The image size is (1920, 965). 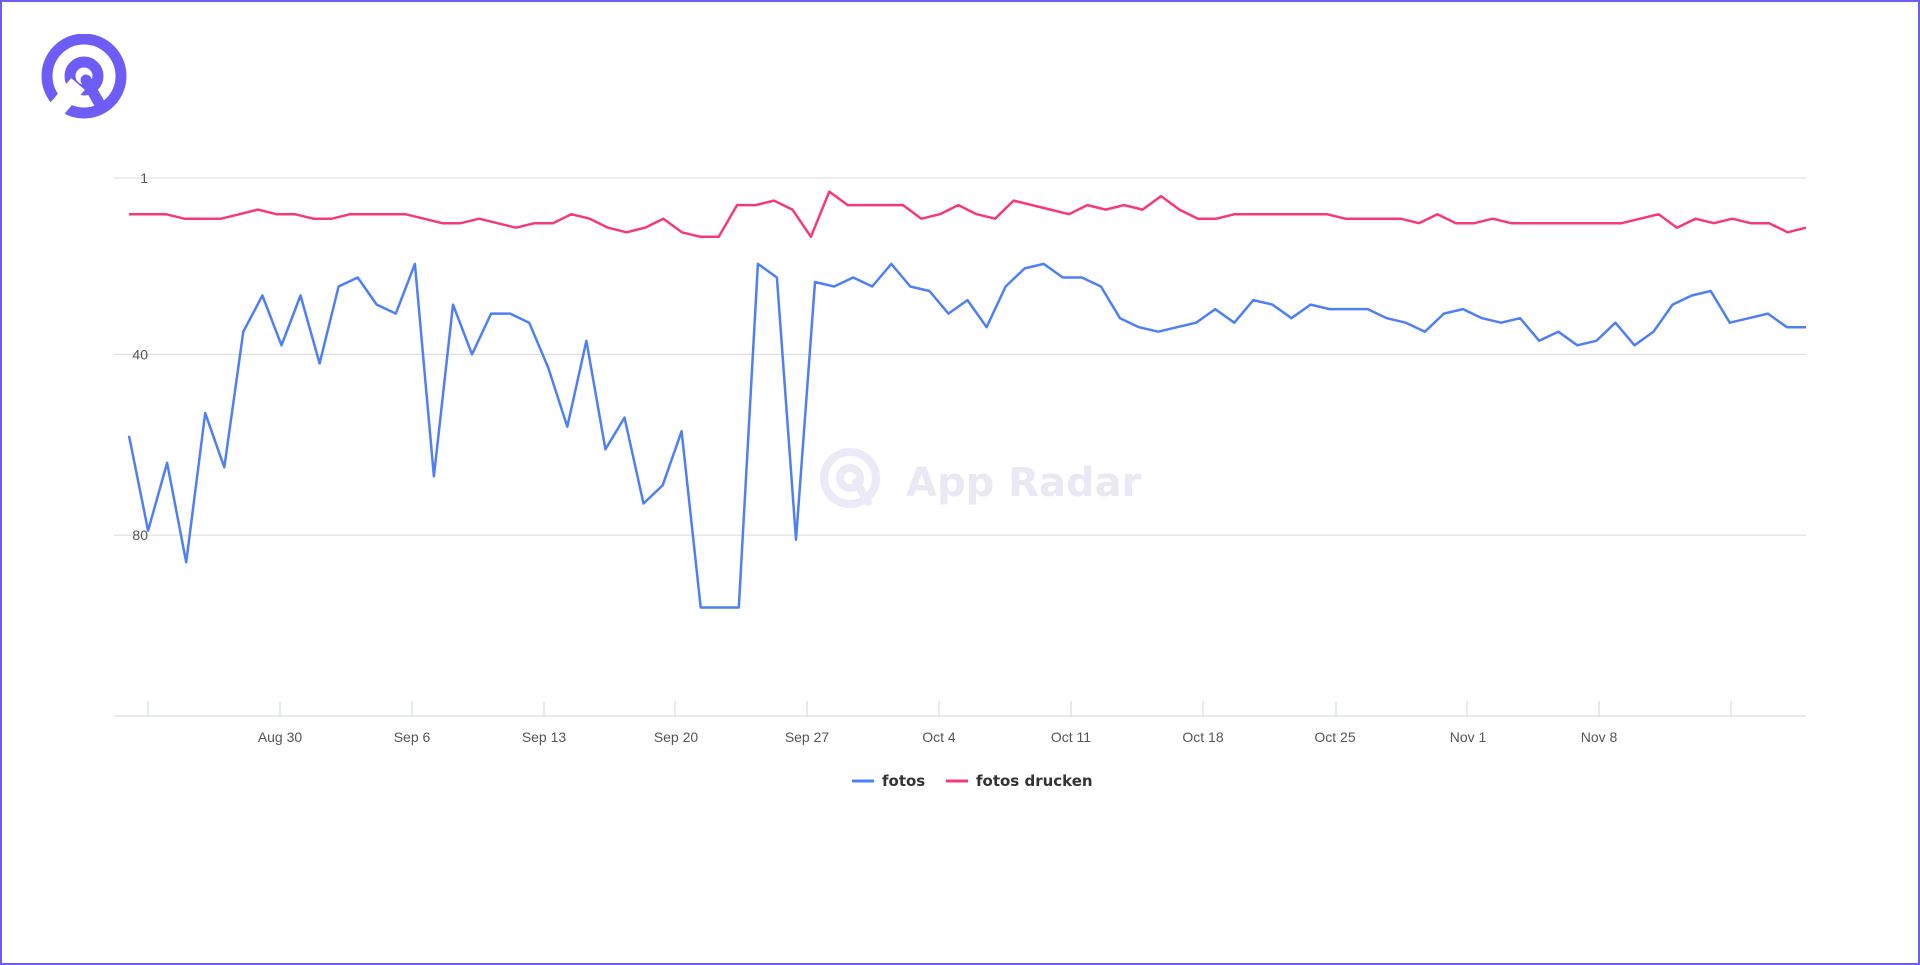 What do you see at coordinates (972, 781) in the screenshot?
I see `legend: fotos fotos drucken` at bounding box center [972, 781].